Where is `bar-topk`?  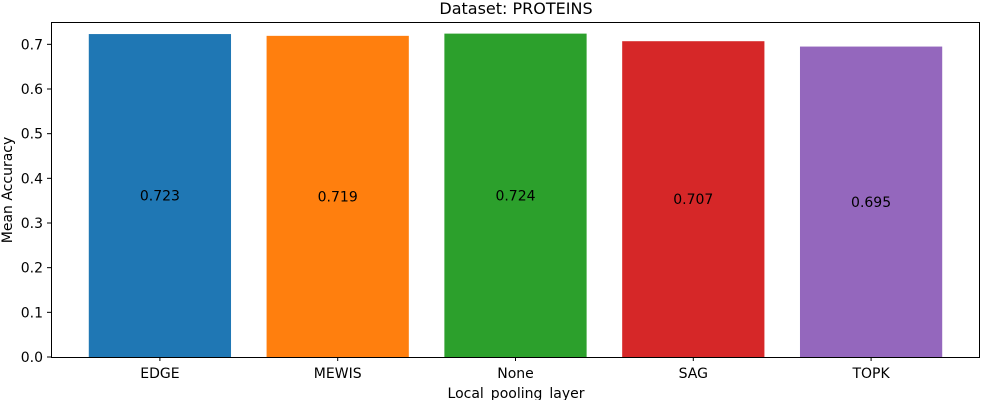
bar-topk is located at coordinates (871, 202).